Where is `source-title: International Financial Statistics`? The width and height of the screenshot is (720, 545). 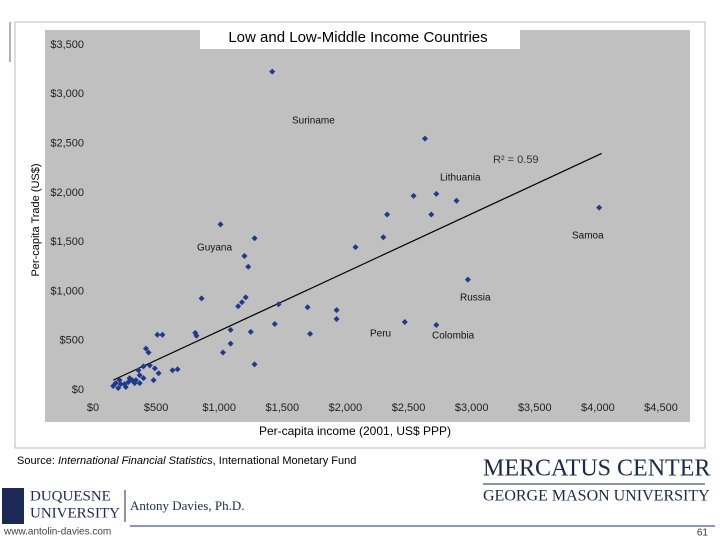 source-title: International Financial Statistics is located at coordinates (135, 461).